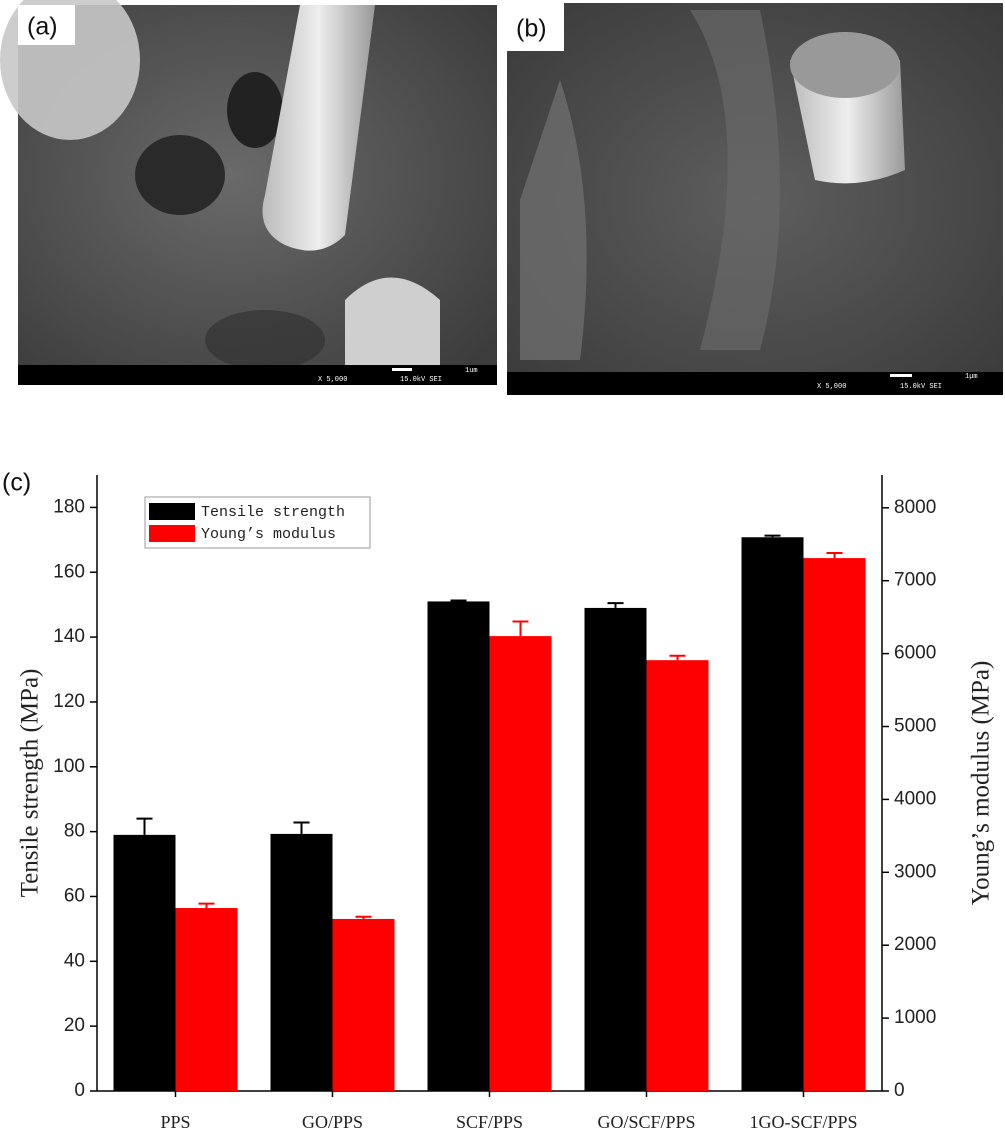 The image size is (1005, 1143). Describe the element at coordinates (74, 895) in the screenshot. I see `y-tick-label: 60` at that location.